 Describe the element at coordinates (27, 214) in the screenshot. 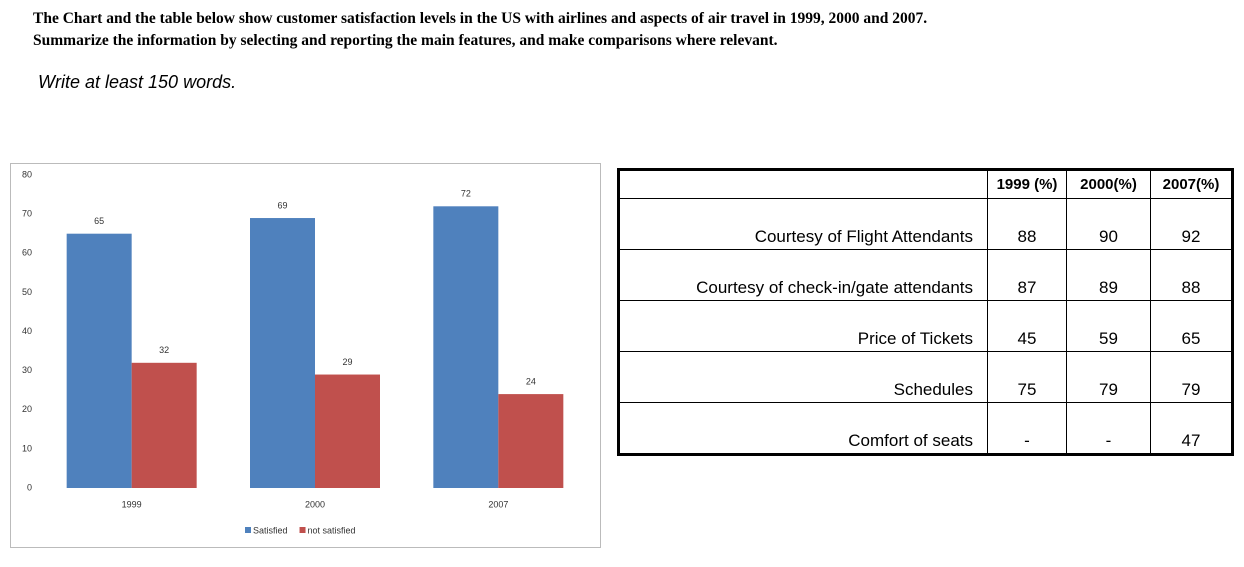

I see `y-tick-label: 70` at that location.